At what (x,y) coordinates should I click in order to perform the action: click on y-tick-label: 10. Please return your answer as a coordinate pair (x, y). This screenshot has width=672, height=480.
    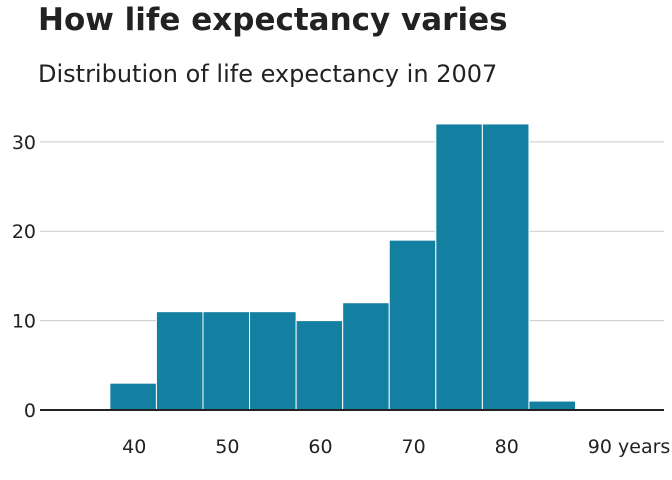
    Looking at the image, I should click on (24, 322).